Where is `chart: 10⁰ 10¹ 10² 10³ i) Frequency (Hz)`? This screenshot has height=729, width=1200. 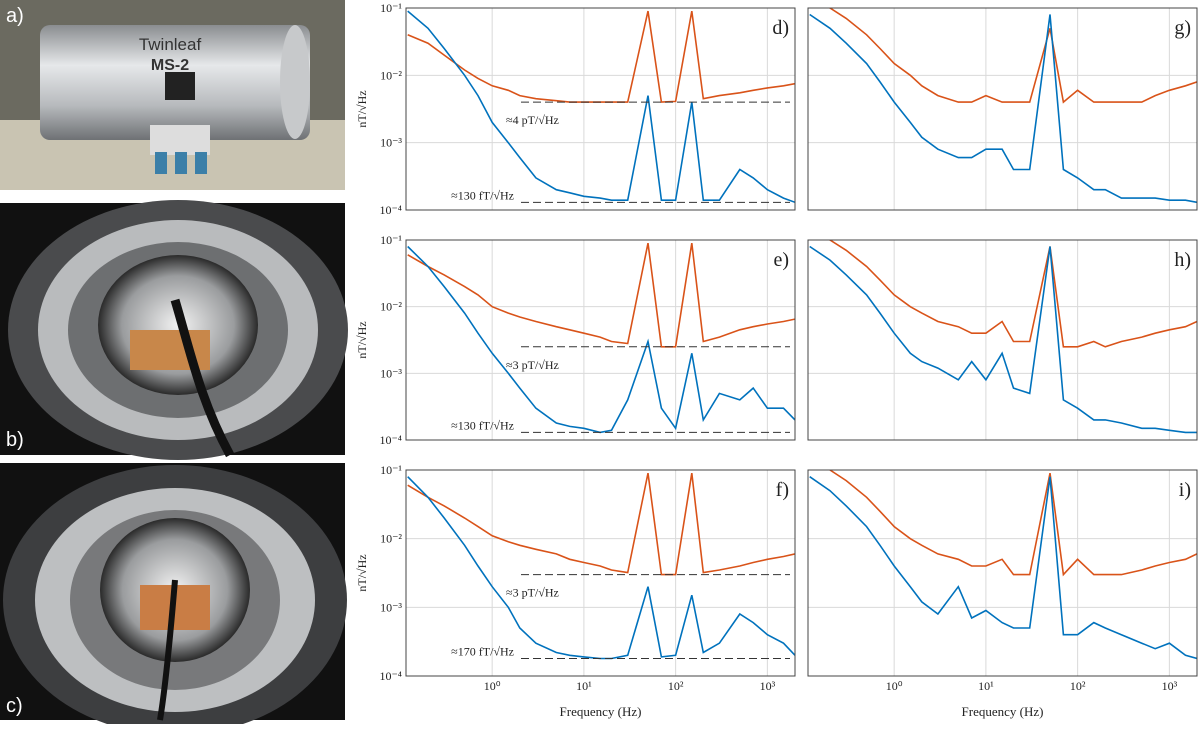 chart: 10⁰ 10¹ 10² 10³ i) Frequency (Hz) is located at coordinates (1002, 594).